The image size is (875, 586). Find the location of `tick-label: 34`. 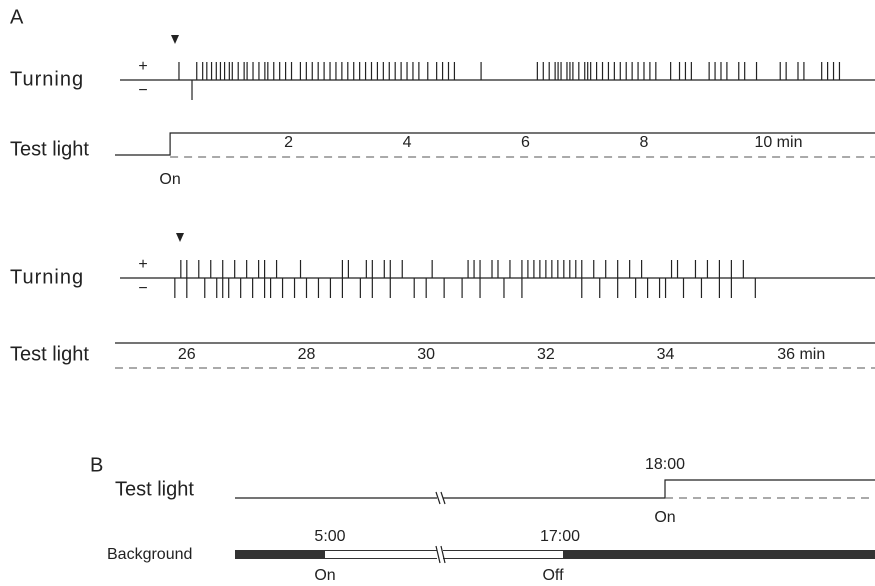

tick-label: 34 is located at coordinates (666, 354).